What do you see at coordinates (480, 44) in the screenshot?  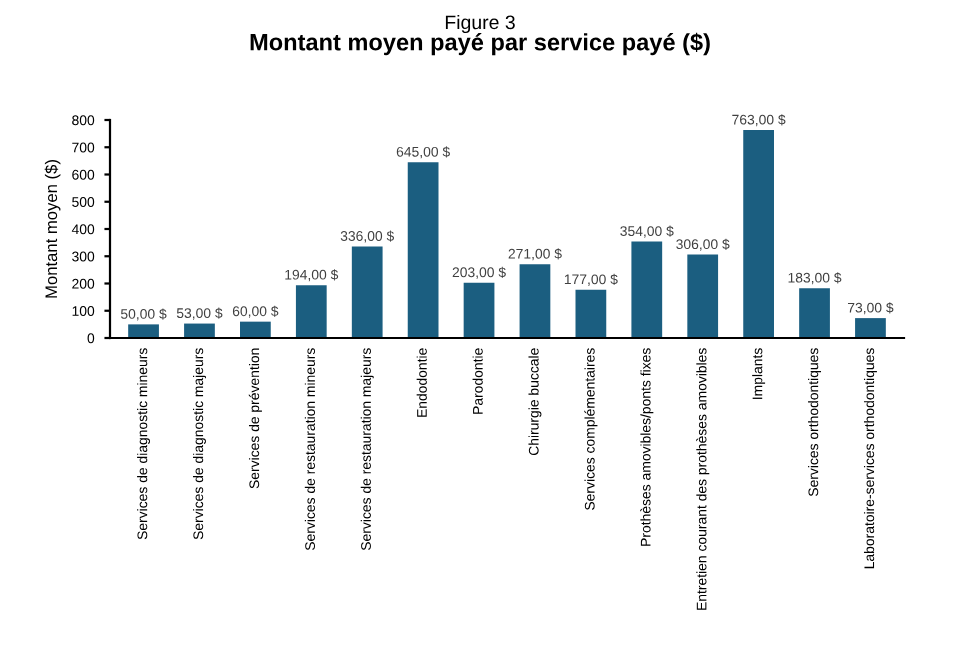 I see `chart-subtitle: Montant moyen payé par service payé ($)` at bounding box center [480, 44].